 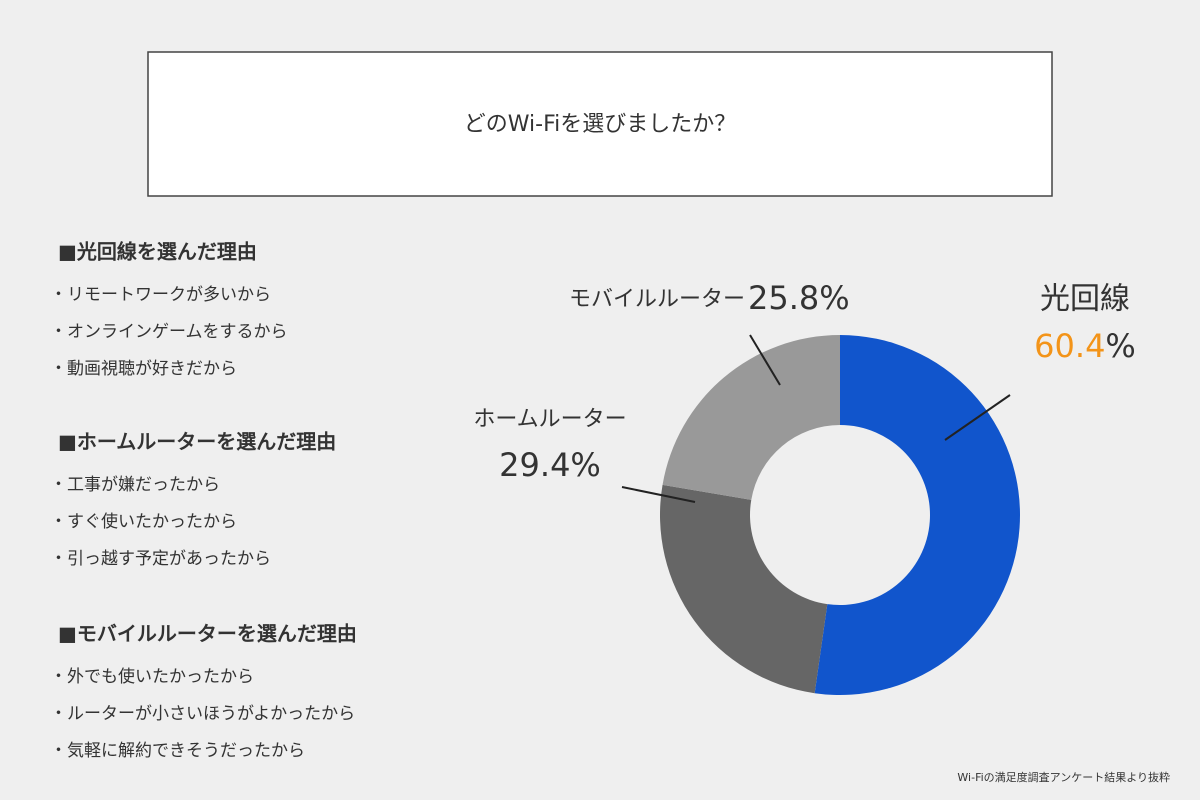 What do you see at coordinates (157, 252) in the screenshot?
I see `reason-heading: ■光回線を選んだ理由` at bounding box center [157, 252].